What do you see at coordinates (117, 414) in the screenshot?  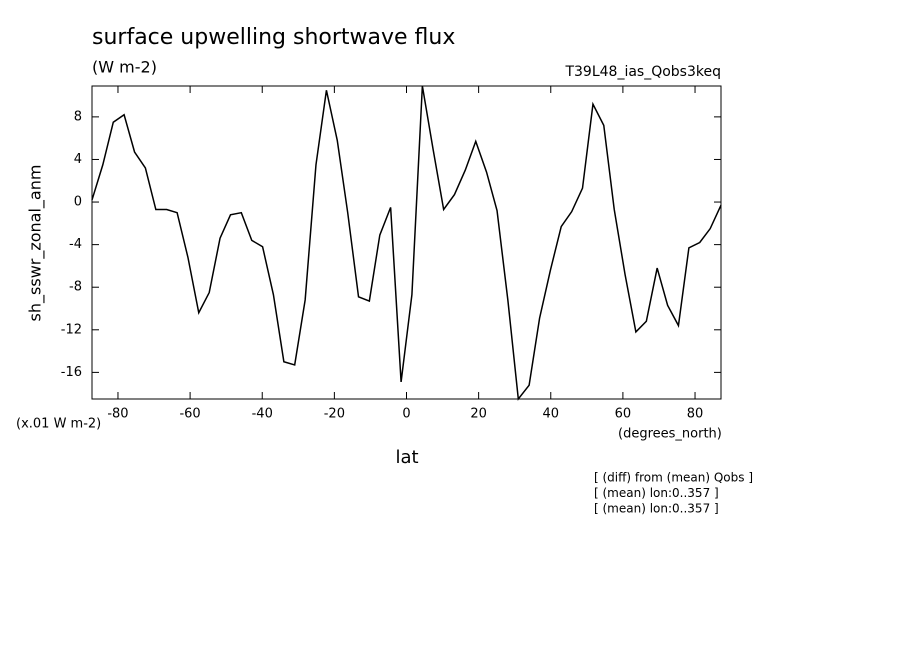 I see `x-tick-label: -80` at bounding box center [117, 414].